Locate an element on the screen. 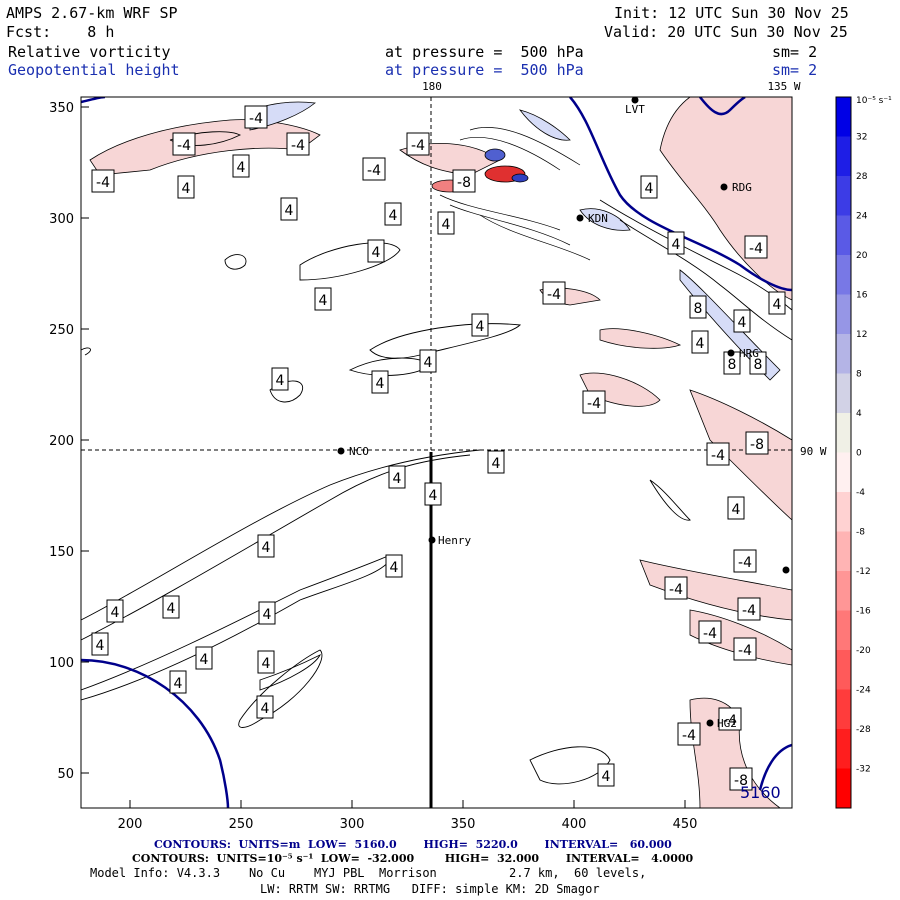 The image size is (900, 900). model-title: AMPS 2.67-km WRF SP is located at coordinates (92, 13).